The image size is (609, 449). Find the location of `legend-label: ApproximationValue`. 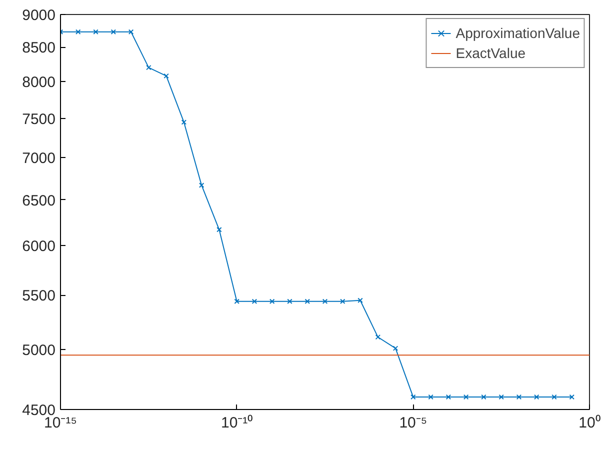

legend-label: ApproximationValue is located at coordinates (518, 33).